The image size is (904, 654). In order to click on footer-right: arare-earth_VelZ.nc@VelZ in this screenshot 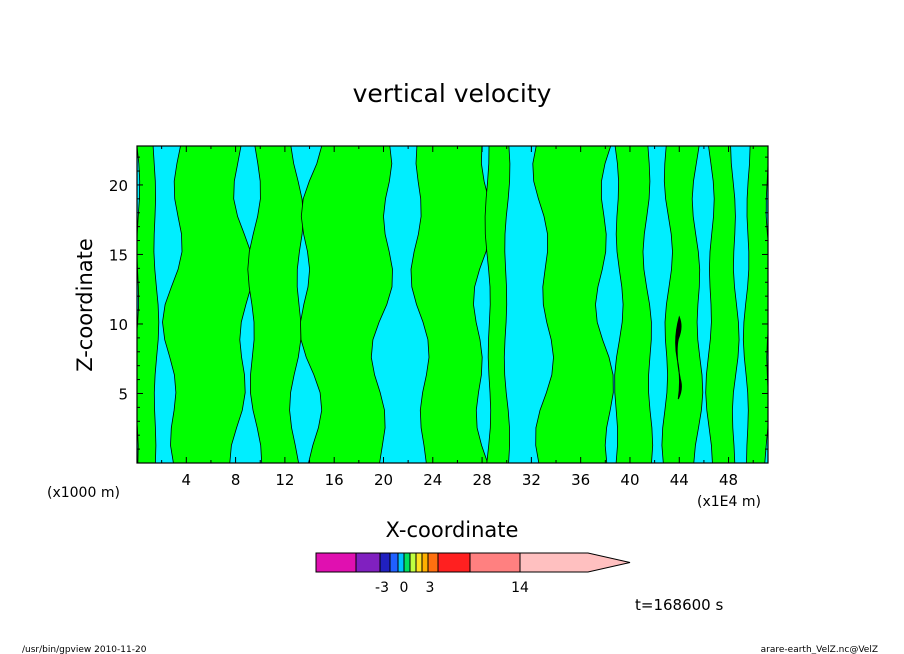, I will do `click(819, 649)`.